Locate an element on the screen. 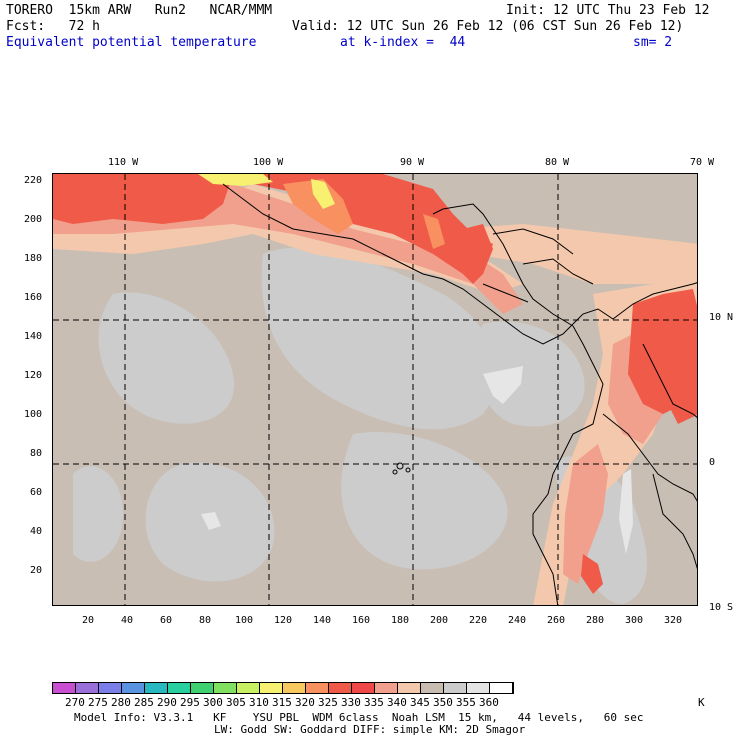  colorbar-level-label: 285 is located at coordinates (144, 702).